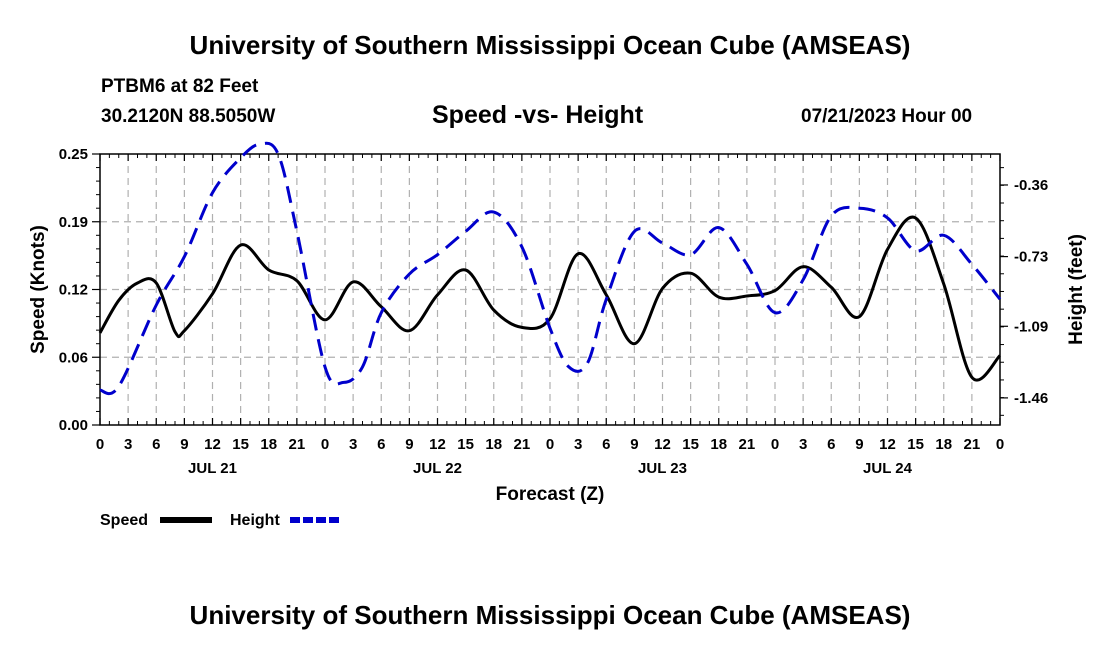  Describe the element at coordinates (888, 468) in the screenshot. I see `day-label: JUL 24` at that location.